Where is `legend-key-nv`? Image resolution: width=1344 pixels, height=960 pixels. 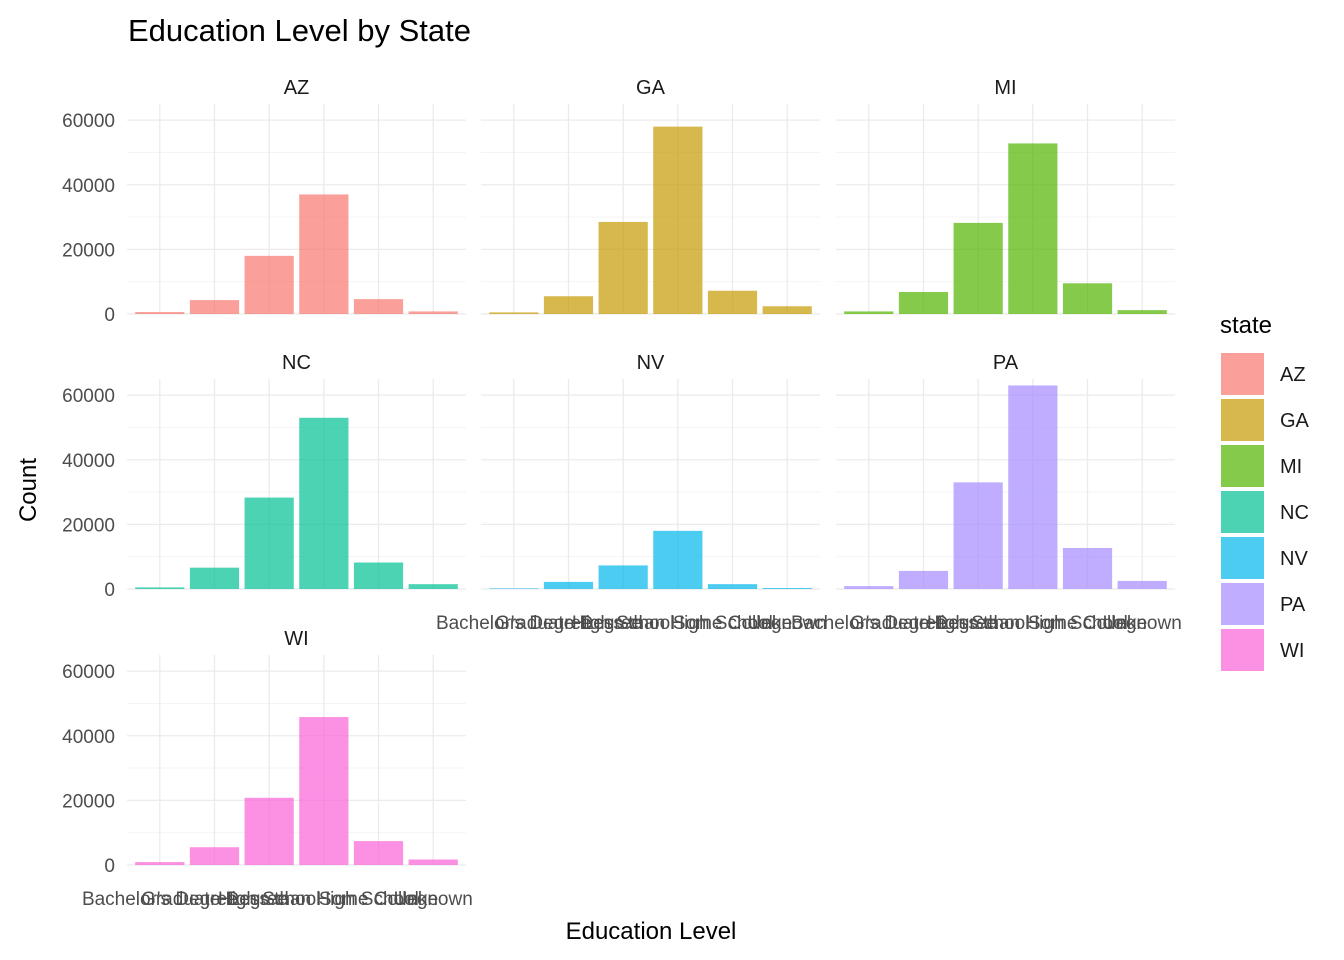
legend-key-nv is located at coordinates (1242, 558).